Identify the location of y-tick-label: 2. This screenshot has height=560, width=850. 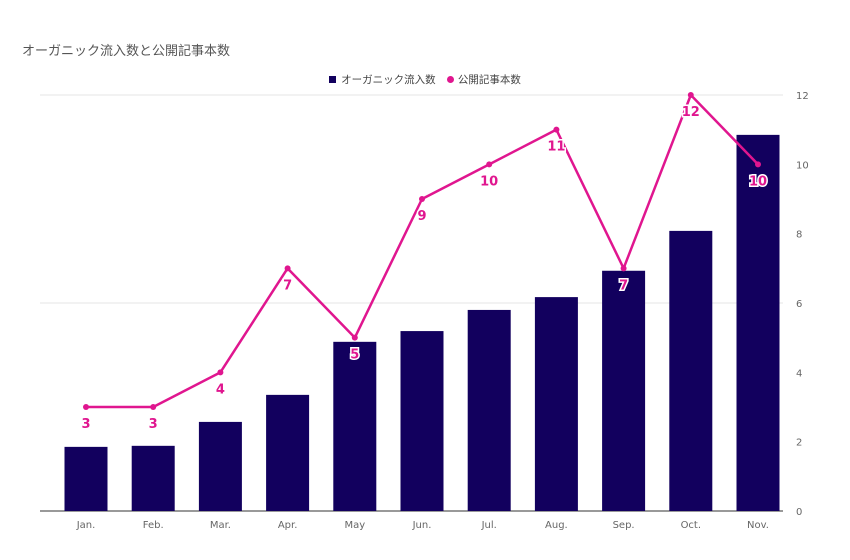
(799, 443).